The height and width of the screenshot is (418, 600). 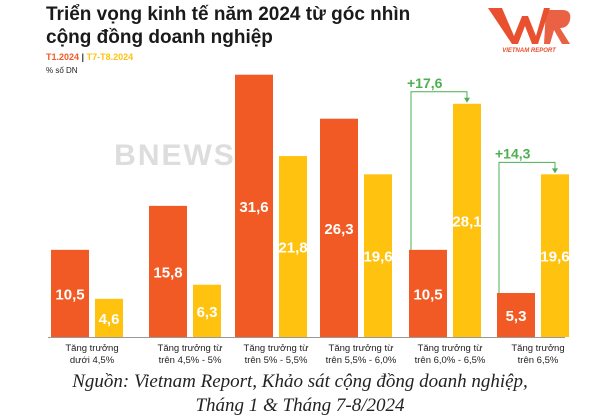 What do you see at coordinates (175, 155) in the screenshot?
I see `watermark: BNEWS` at bounding box center [175, 155].